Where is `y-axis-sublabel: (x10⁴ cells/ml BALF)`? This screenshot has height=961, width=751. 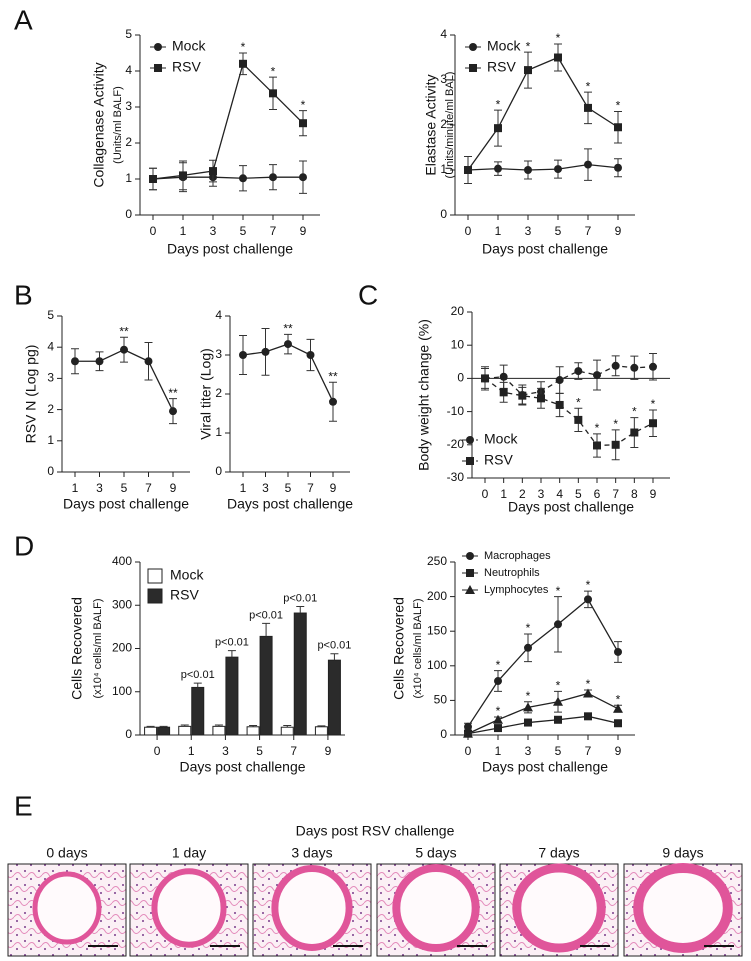 y-axis-sublabel: (x10⁴ cells/ml BALF) is located at coordinates (418, 648).